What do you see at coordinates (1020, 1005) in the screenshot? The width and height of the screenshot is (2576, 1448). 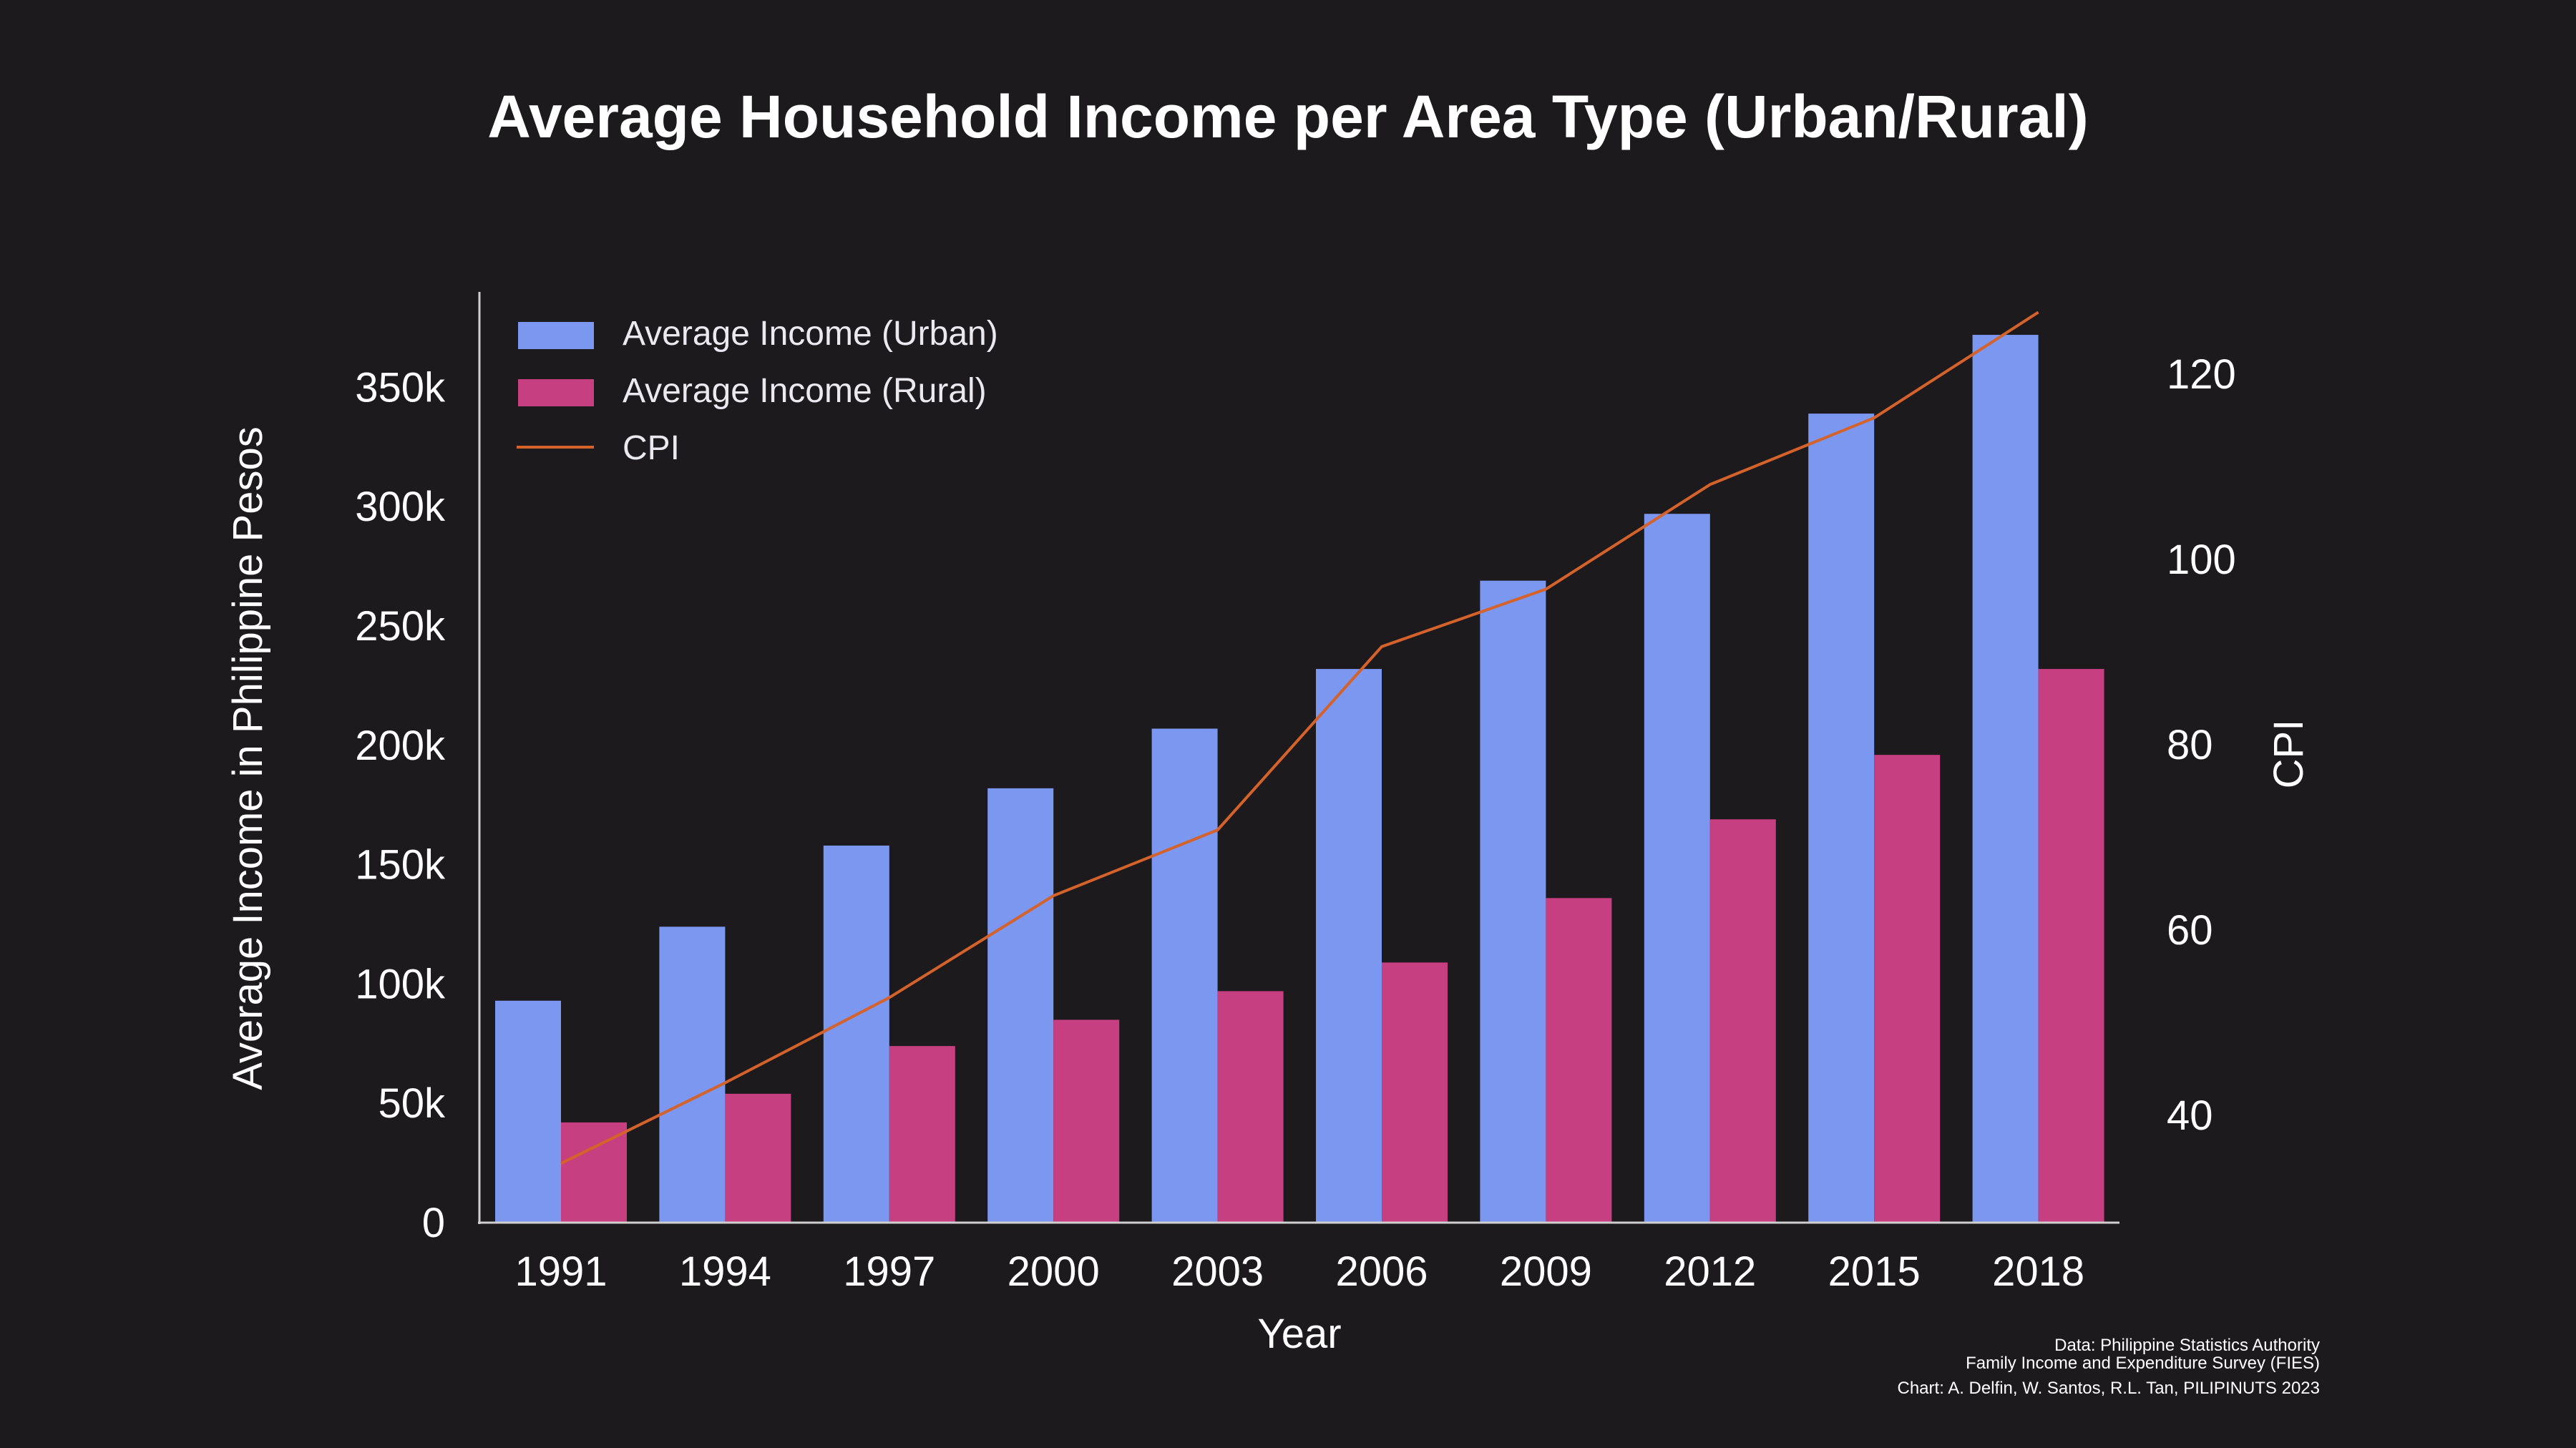 I see `bar-urban-2000` at bounding box center [1020, 1005].